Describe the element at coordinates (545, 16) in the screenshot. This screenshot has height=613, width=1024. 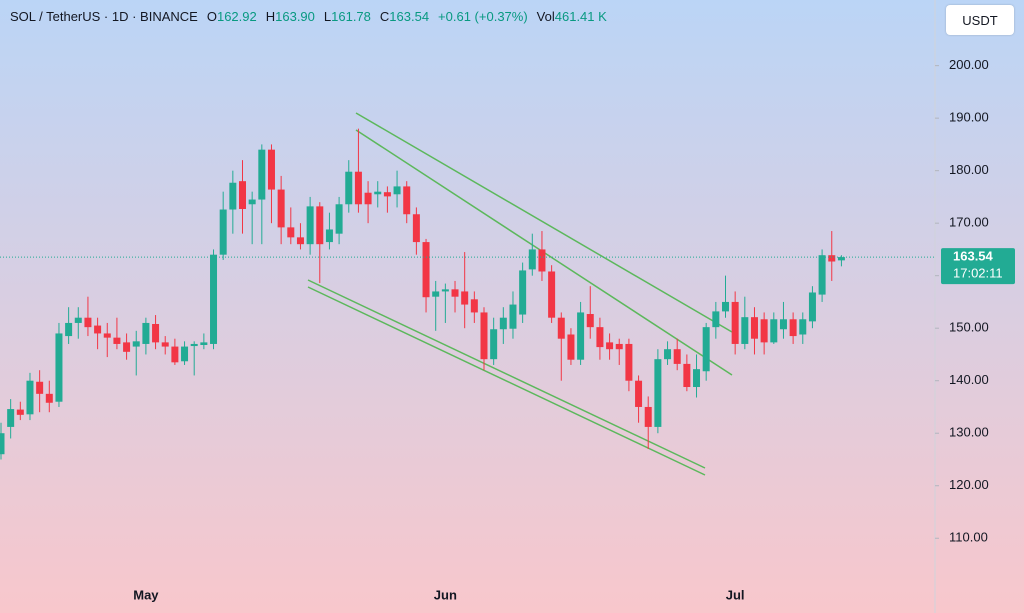
I see `volume-label: Vol` at that location.